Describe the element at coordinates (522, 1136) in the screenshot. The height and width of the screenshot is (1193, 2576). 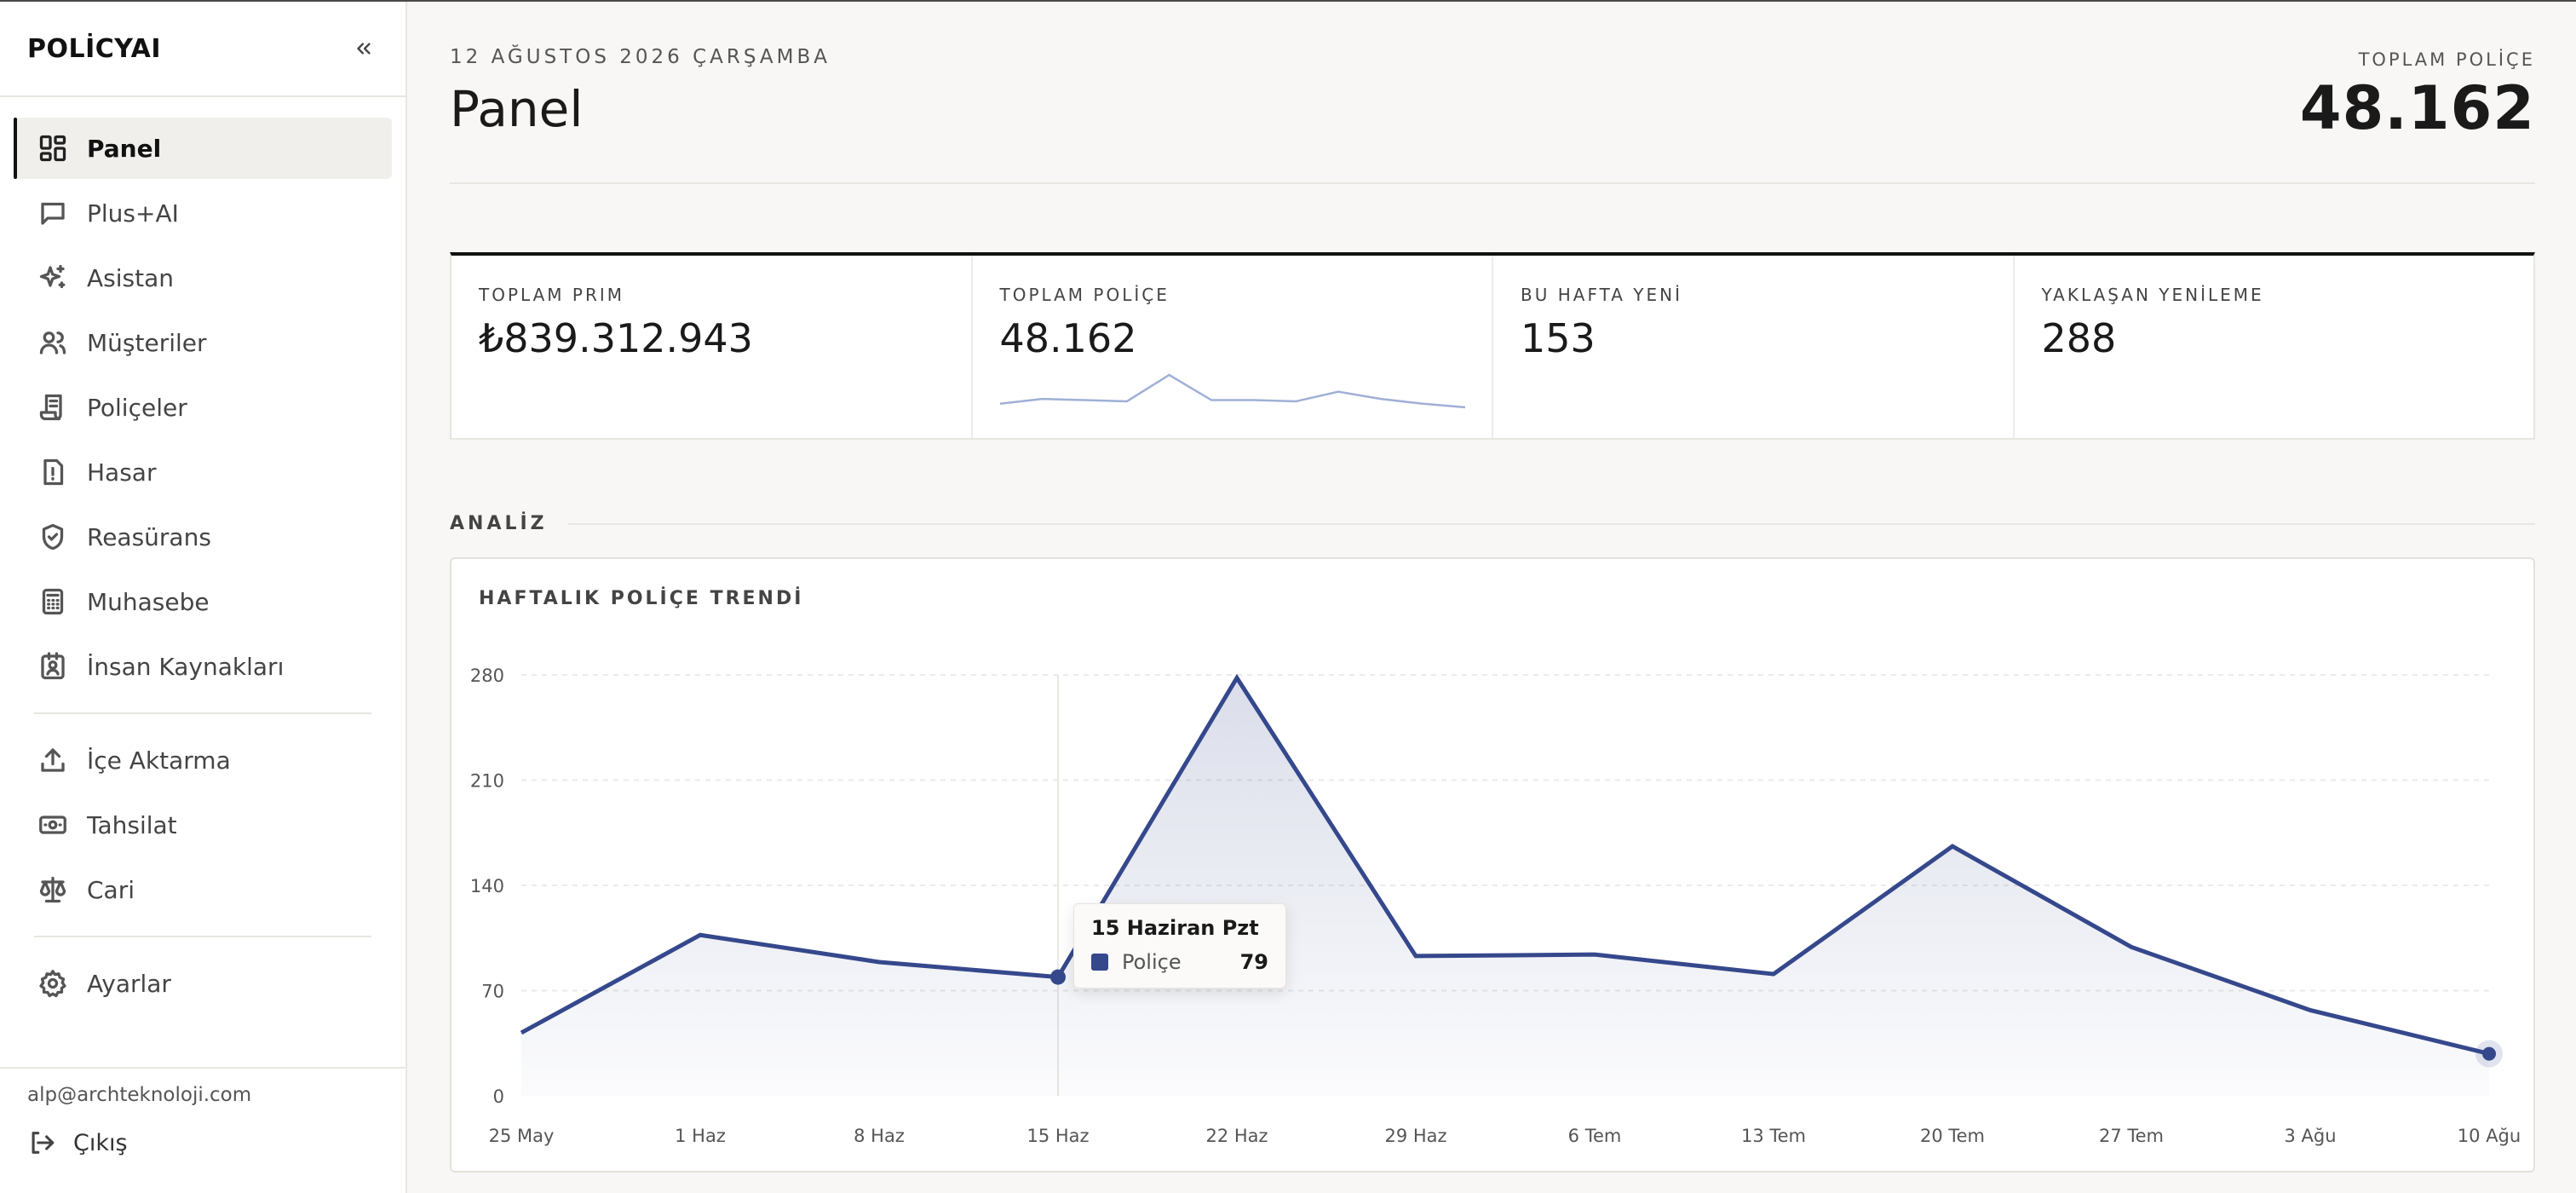
I see `x-tick-label: 25 May` at that location.